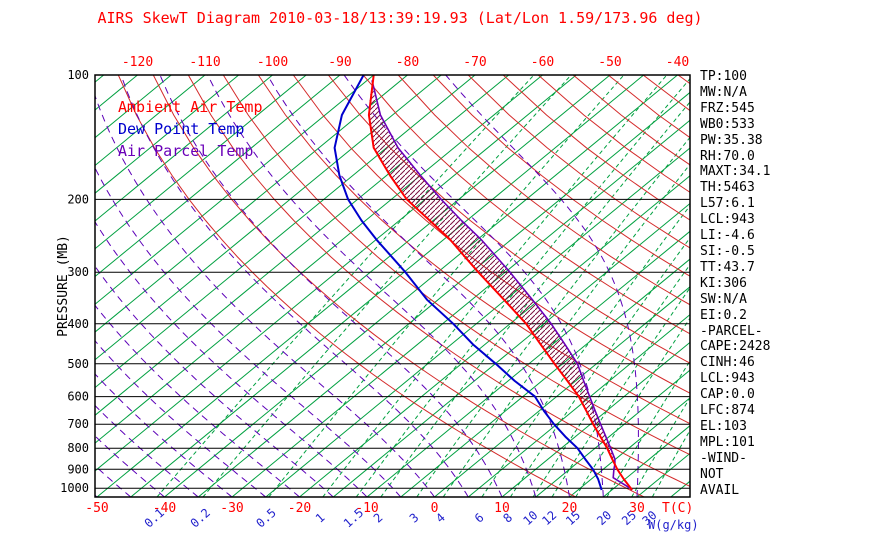  Describe the element at coordinates (186, 151) in the screenshot. I see `legend-air-parcel-temp: Air Parcel Temp` at that location.